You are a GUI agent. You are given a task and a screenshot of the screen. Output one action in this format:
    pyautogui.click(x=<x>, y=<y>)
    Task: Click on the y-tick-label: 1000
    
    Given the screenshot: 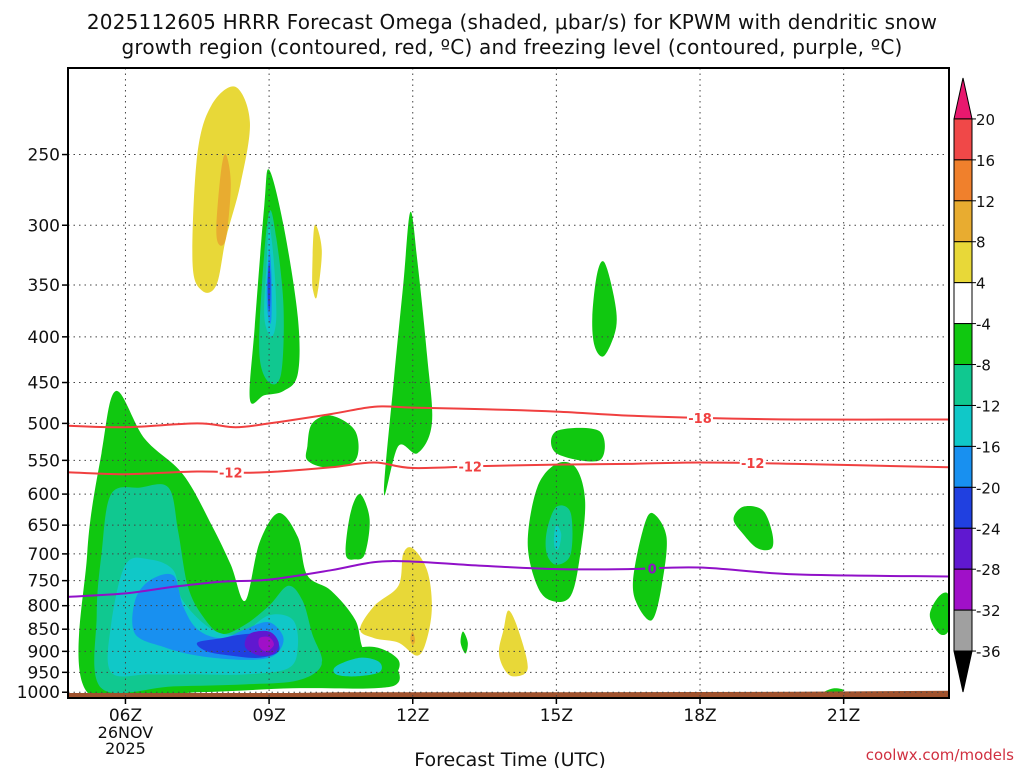 What is the action you would take?
    pyautogui.click(x=38, y=693)
    